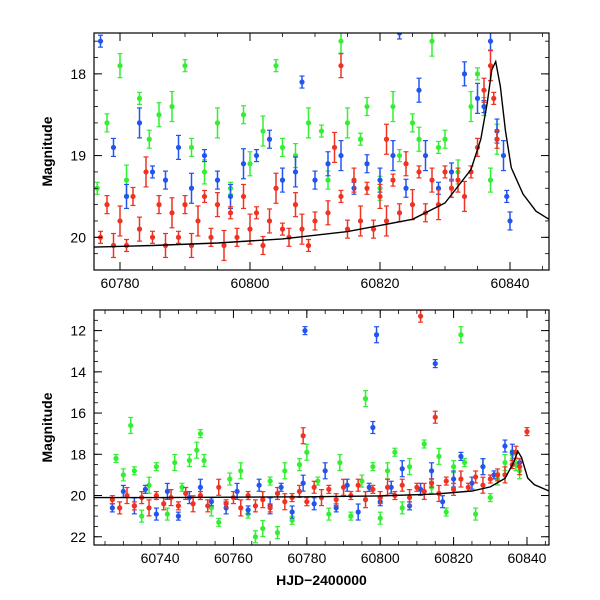 This screenshot has height=600, width=600. I want to click on x-tick-label: 60820, so click(453, 558).